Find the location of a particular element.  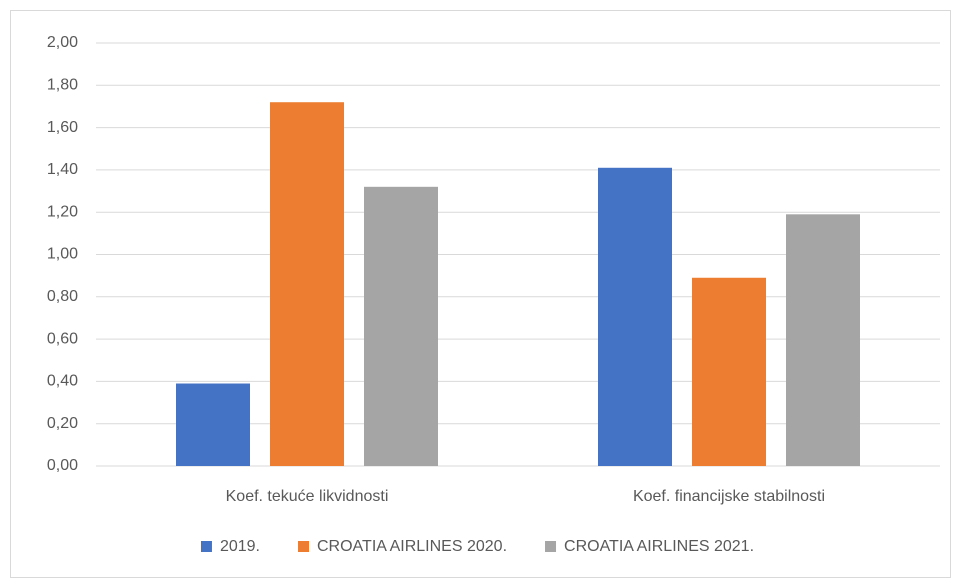

y-tick-label: 0,00 is located at coordinates (62, 465).